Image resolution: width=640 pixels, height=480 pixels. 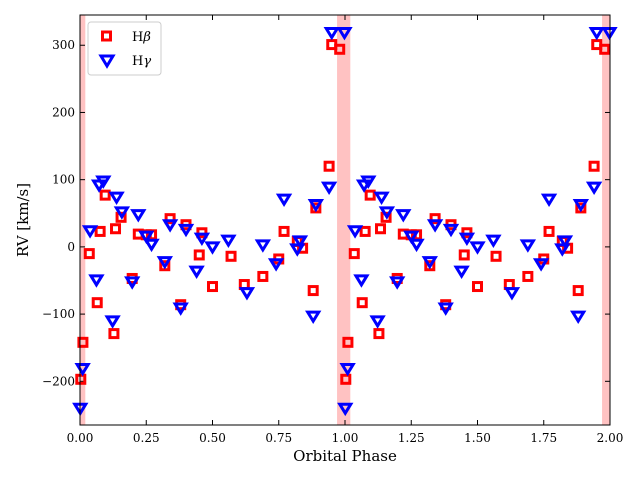 I want to click on y-tick-label: 300, so click(x=63, y=45).